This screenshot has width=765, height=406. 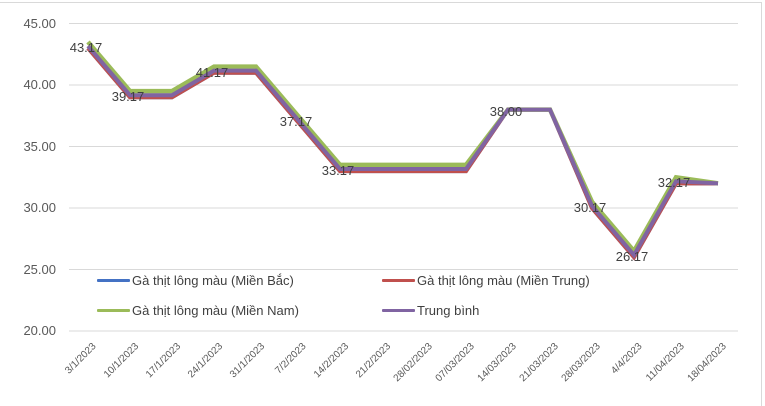 I want to click on legend-label: Trung bình, so click(x=448, y=310).